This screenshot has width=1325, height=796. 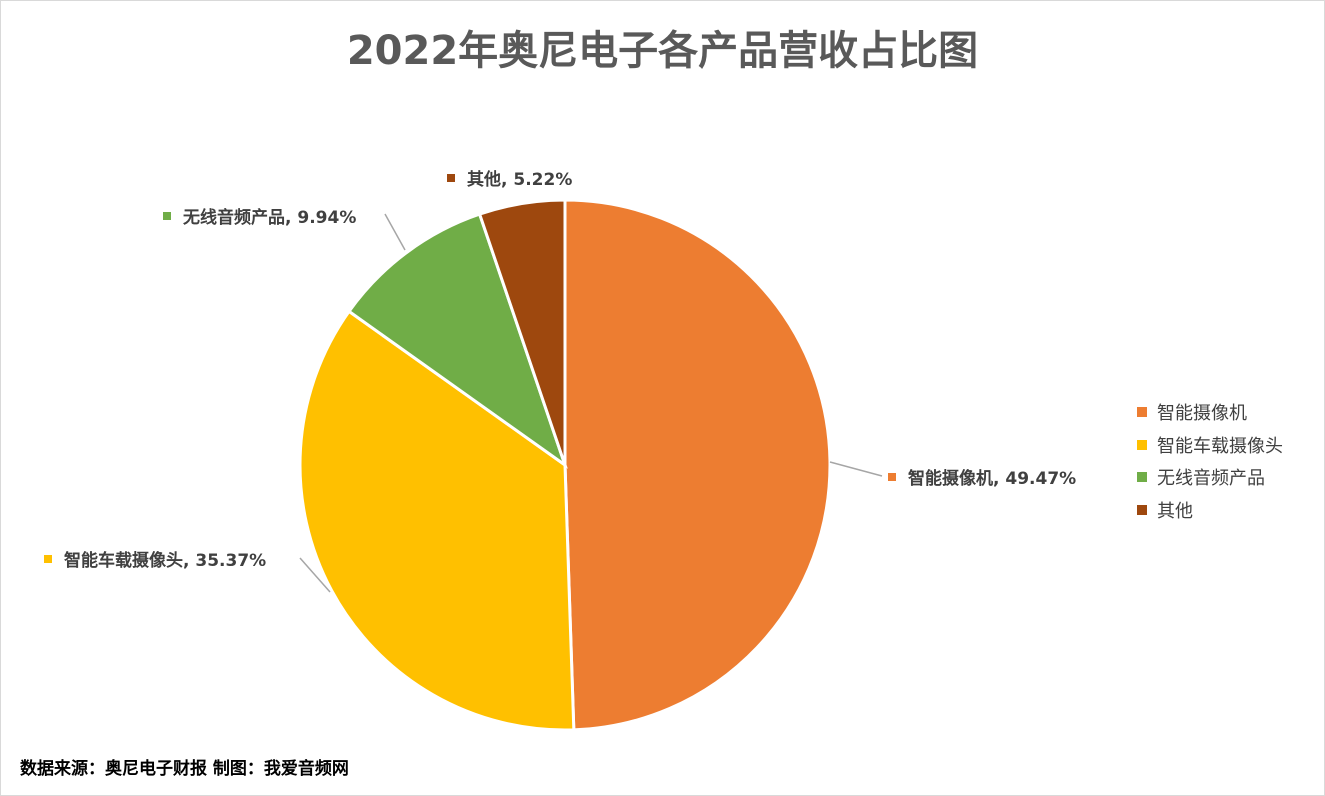 I want to click on data-label-text: 其他, 5.22%, so click(x=520, y=180).